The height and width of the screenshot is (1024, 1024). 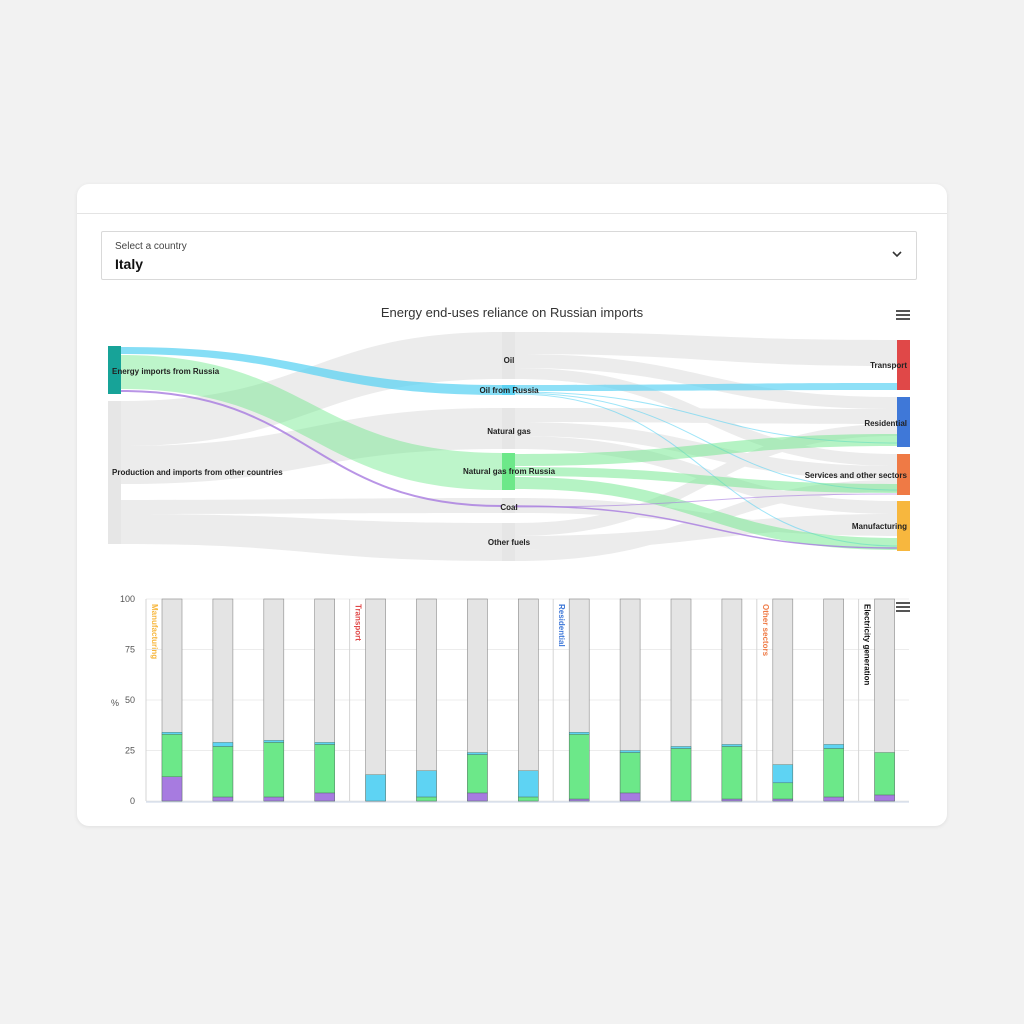 I want to click on sankey-node-coal, so click(x=508, y=505).